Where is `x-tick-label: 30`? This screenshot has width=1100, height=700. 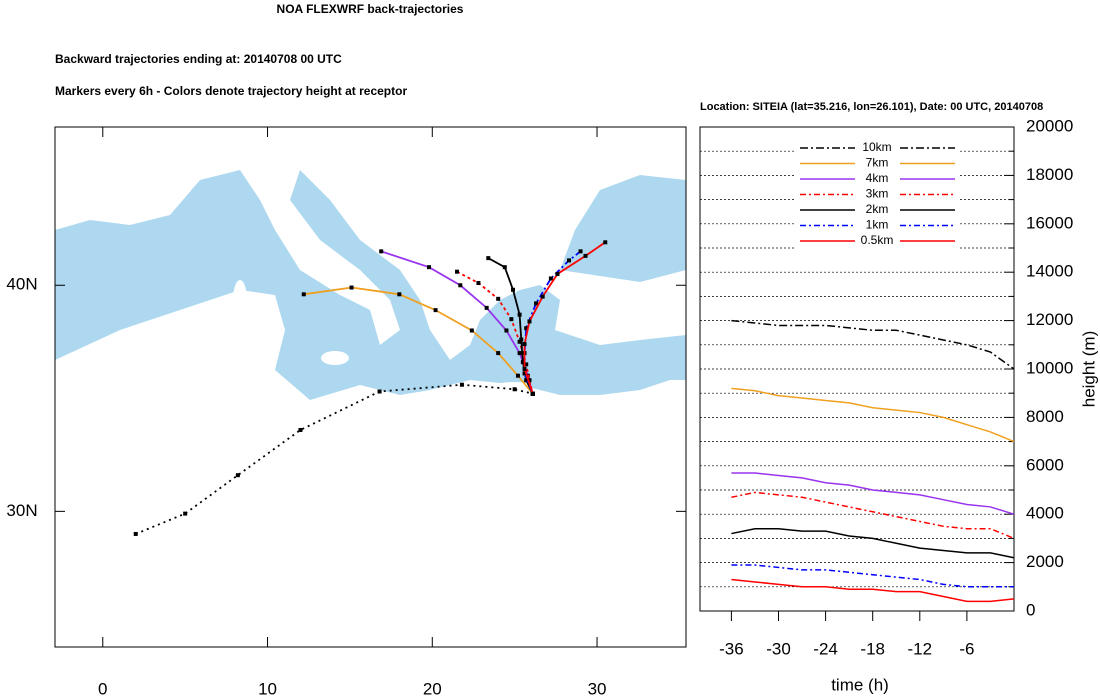 x-tick-label: 30 is located at coordinates (597, 688).